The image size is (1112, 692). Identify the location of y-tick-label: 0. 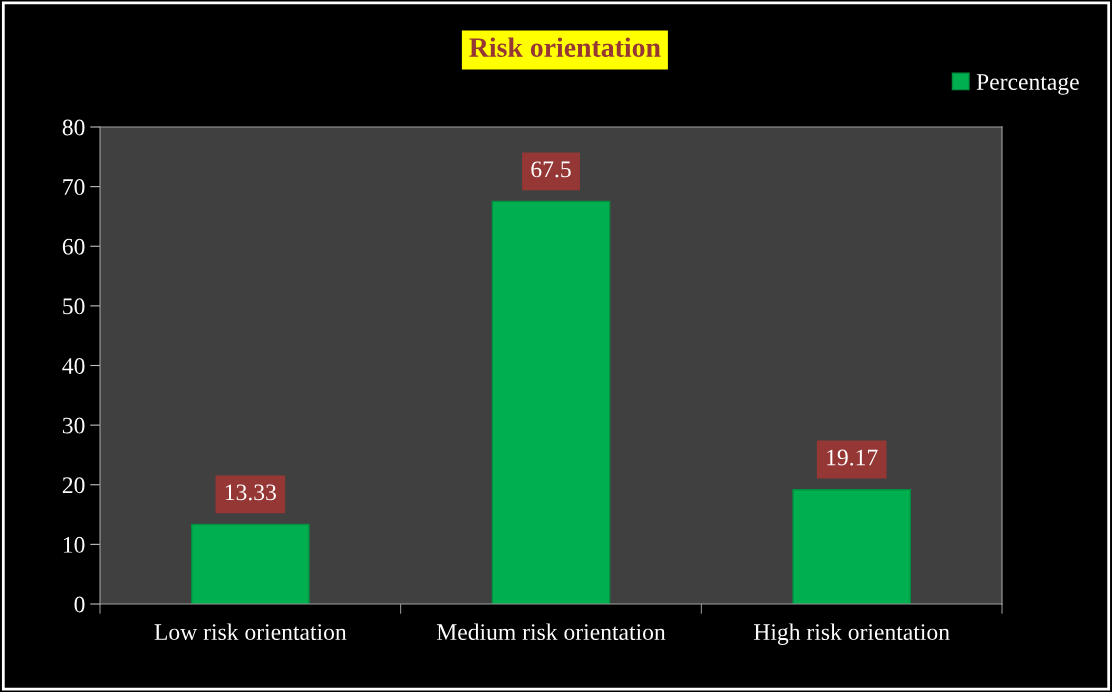
(79, 604).